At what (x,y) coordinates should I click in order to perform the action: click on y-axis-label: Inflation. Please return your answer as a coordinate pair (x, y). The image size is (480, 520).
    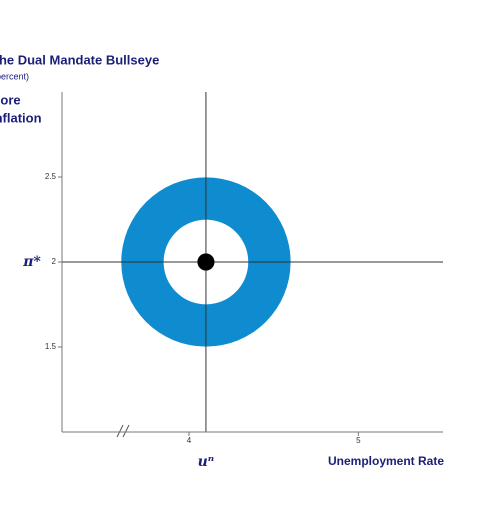
    Looking at the image, I should click on (21, 117).